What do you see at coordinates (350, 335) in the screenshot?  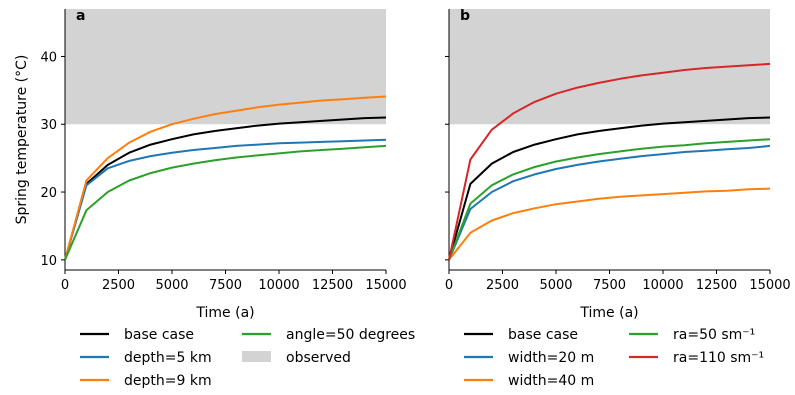 I see `legend-label: angle=50 degrees` at bounding box center [350, 335].